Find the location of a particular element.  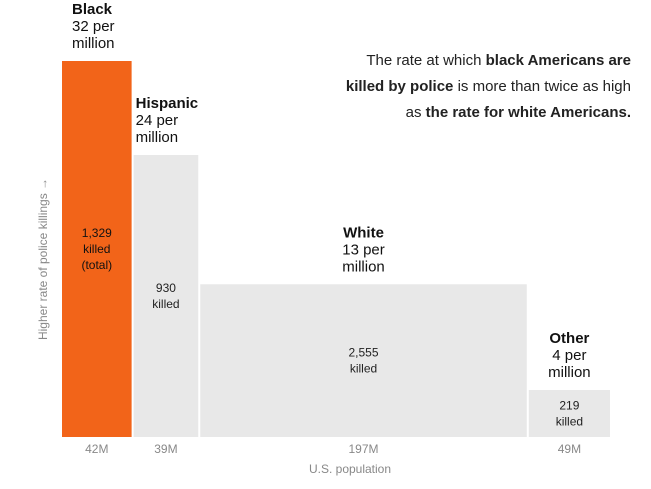

rate-unit-label-black: million is located at coordinates (93, 43).